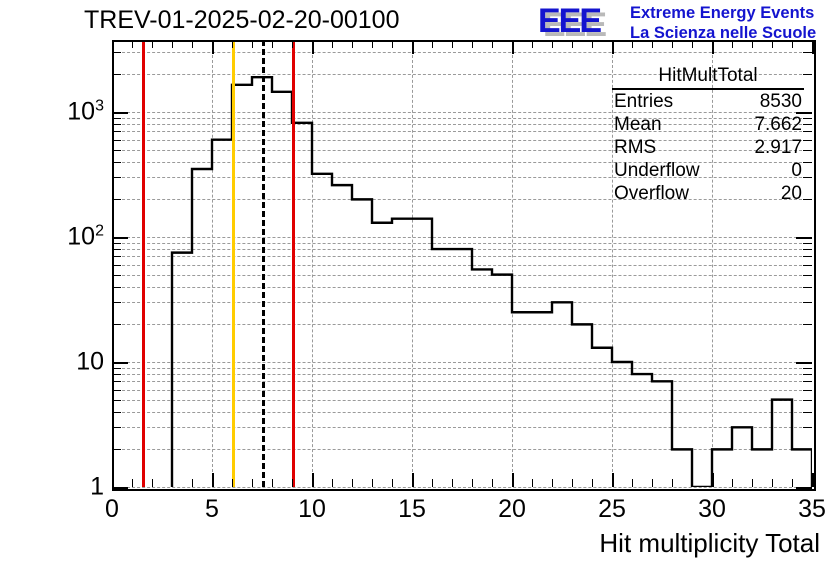 The width and height of the screenshot is (836, 572). Describe the element at coordinates (90, 361) in the screenshot. I see `y-tick-label: 10` at that location.